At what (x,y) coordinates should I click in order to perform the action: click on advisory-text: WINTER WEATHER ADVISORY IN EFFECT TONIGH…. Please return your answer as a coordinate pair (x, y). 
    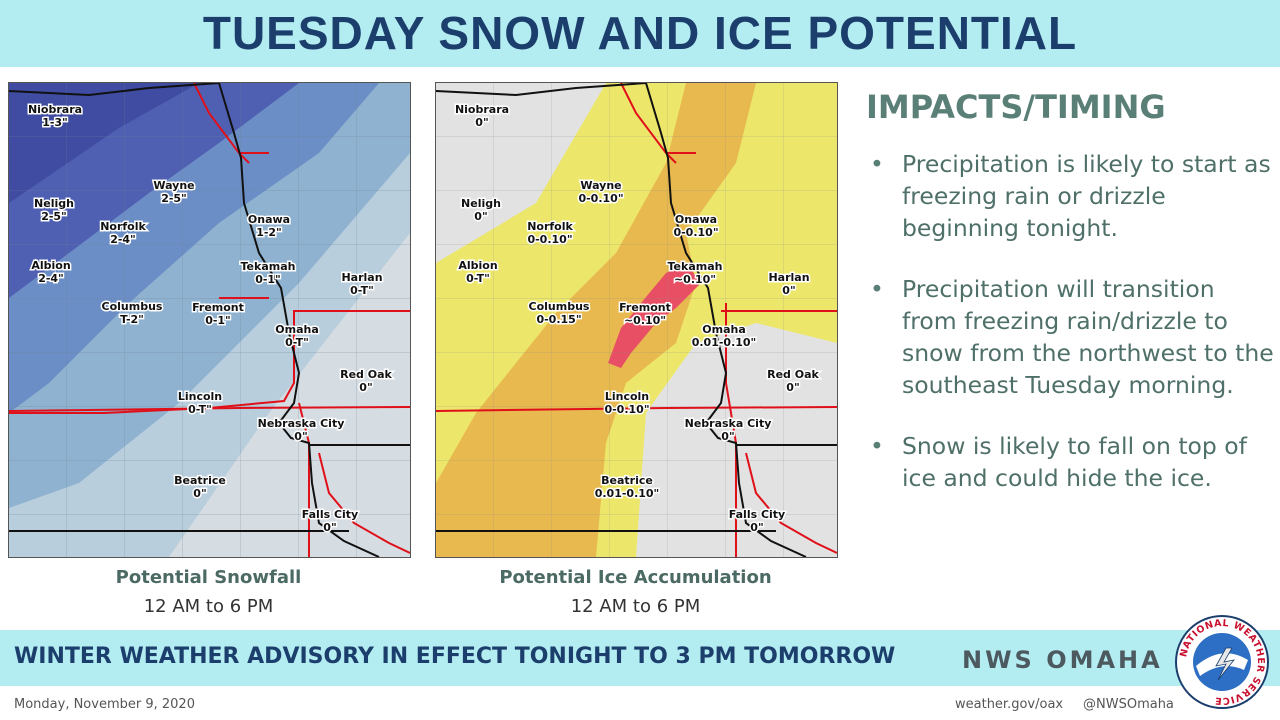
    Looking at the image, I should click on (455, 656).